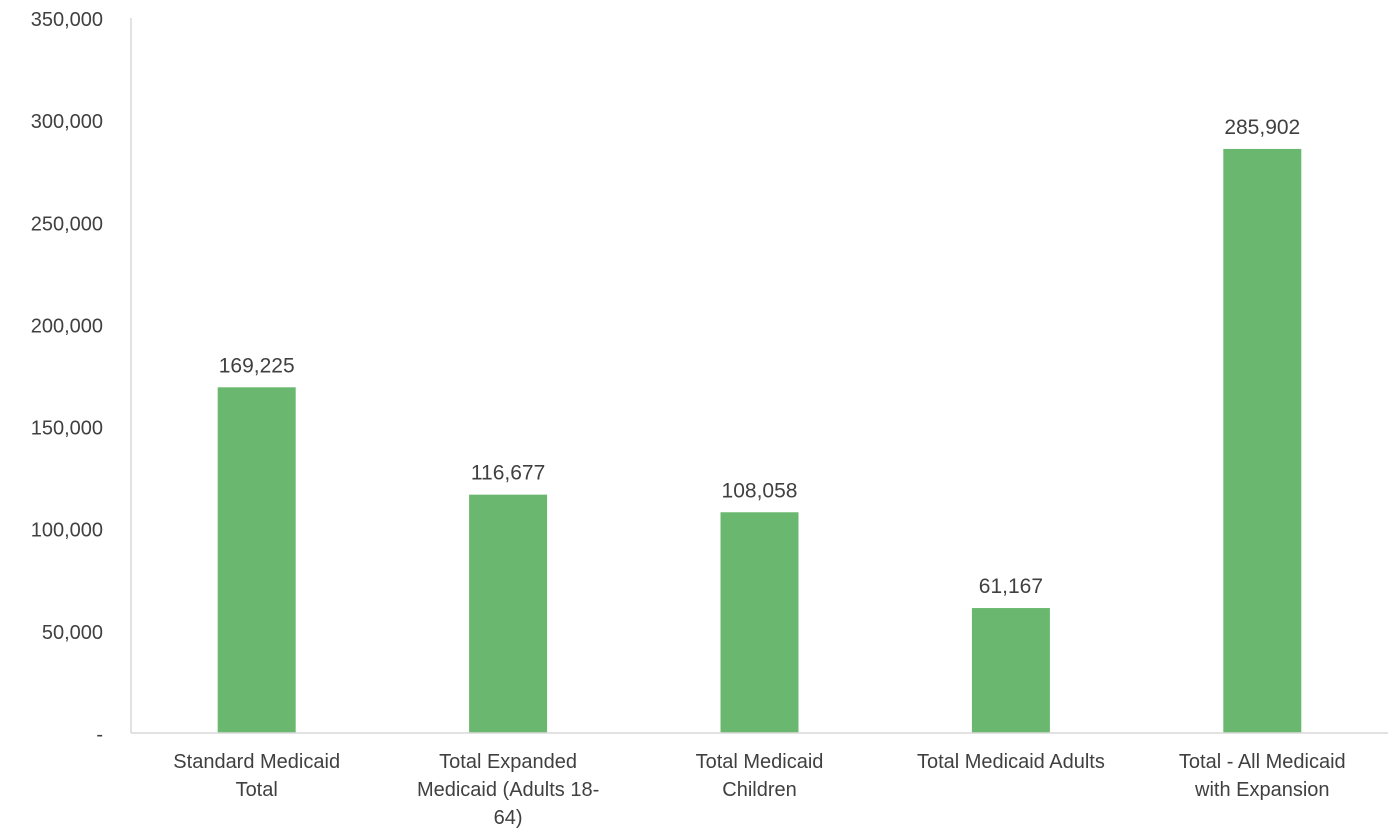 The width and height of the screenshot is (1396, 834). What do you see at coordinates (508, 818) in the screenshot?
I see `x-tick-label-line: 64)` at bounding box center [508, 818].